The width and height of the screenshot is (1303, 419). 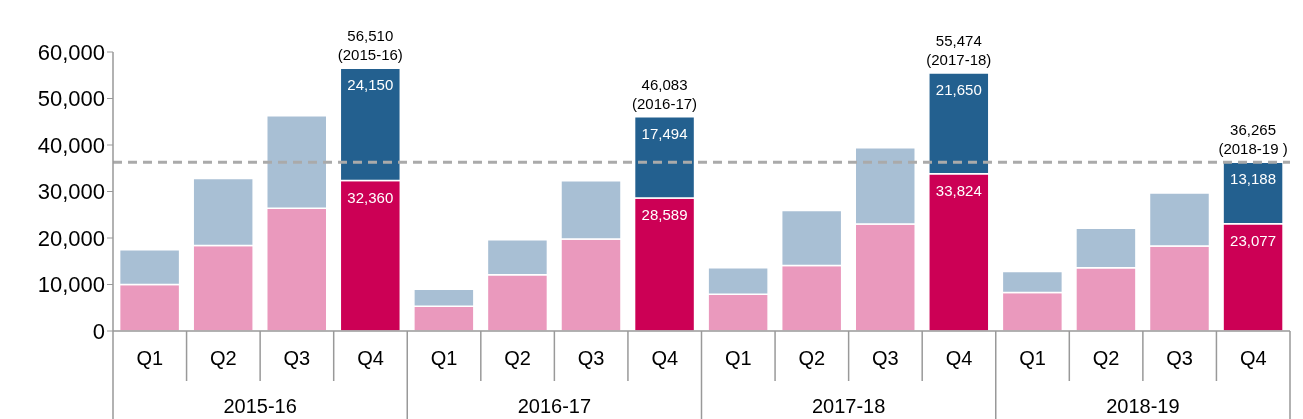 I want to click on data-label: 32,360, so click(x=370, y=197).